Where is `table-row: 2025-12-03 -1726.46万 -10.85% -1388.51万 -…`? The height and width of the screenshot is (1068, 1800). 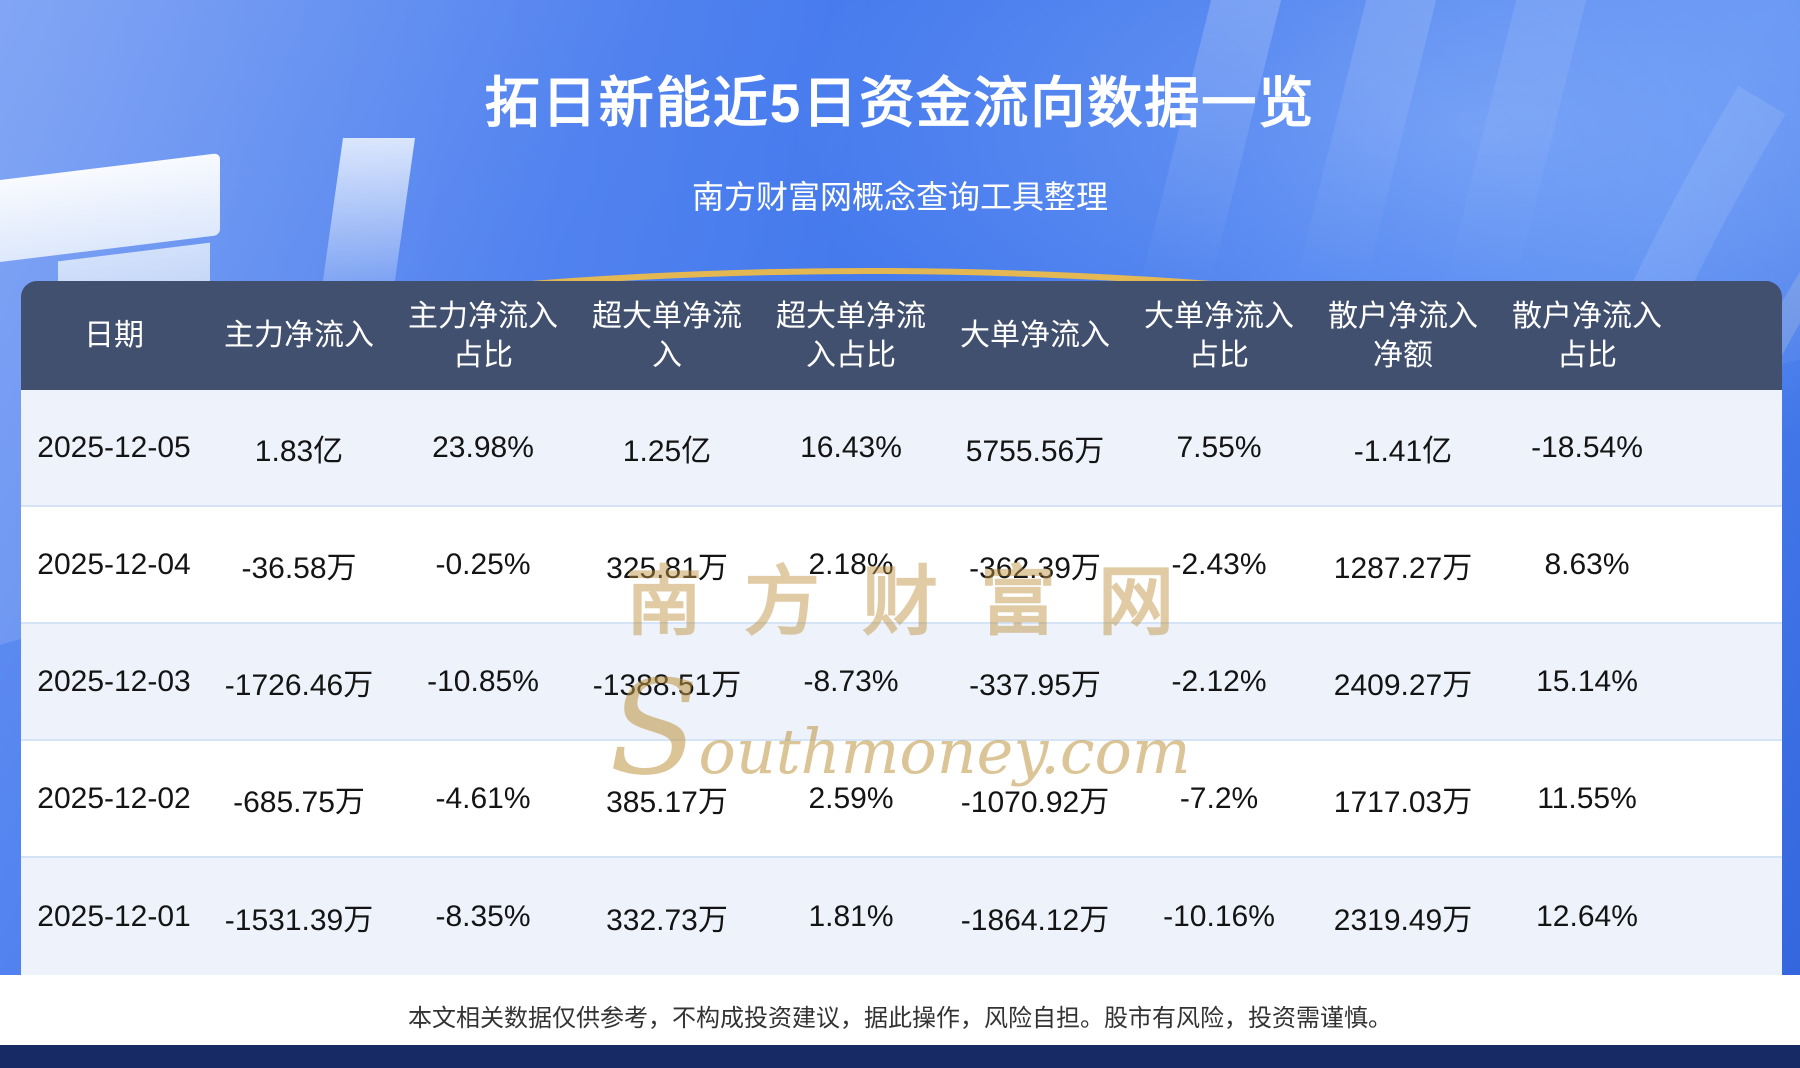
table-row: 2025-12-03 -1726.46万 -10.85% -1388.51万 -… is located at coordinates (901, 682).